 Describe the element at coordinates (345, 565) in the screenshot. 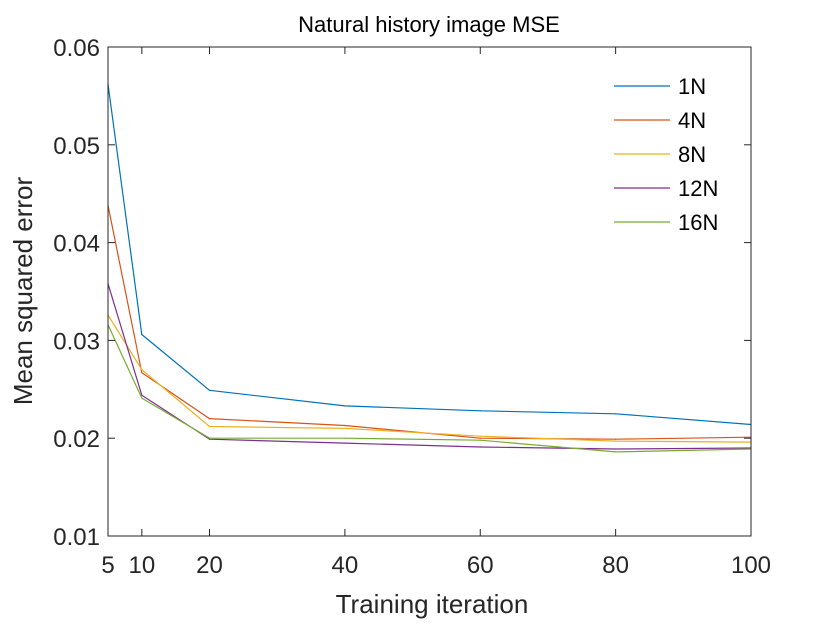

I see `x-tick-label: 40` at that location.